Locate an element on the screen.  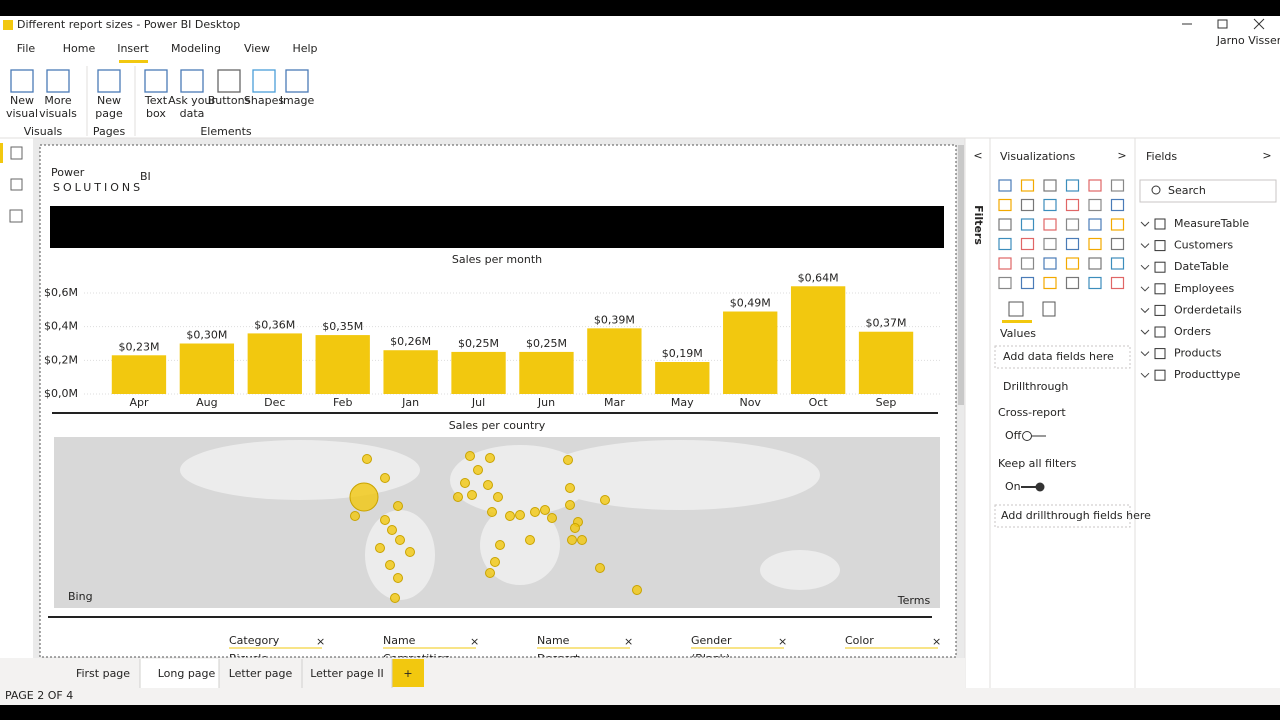
map-terms: Terms is located at coordinates (914, 600).